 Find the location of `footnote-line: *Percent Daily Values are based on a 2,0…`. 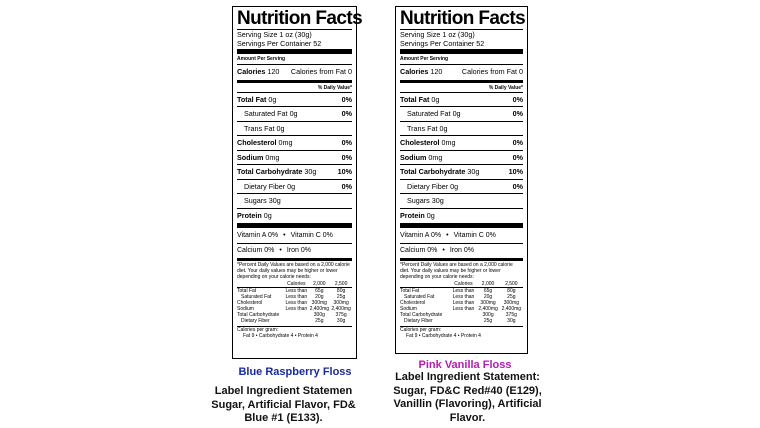

footnote-line: *Percent Daily Values are based on a 2,0… is located at coordinates (293, 265).